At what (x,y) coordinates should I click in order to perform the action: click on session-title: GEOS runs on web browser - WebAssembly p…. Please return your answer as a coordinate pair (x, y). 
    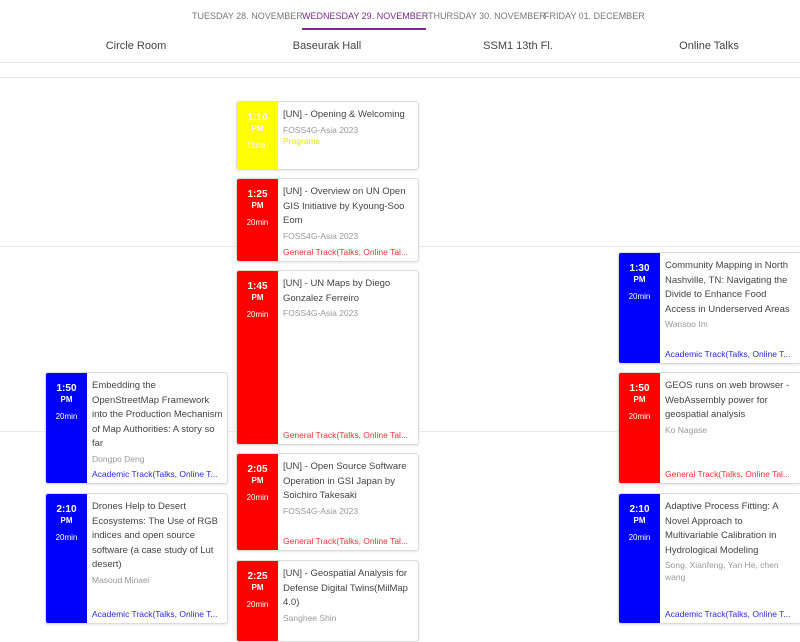
    Looking at the image, I should click on (727, 400).